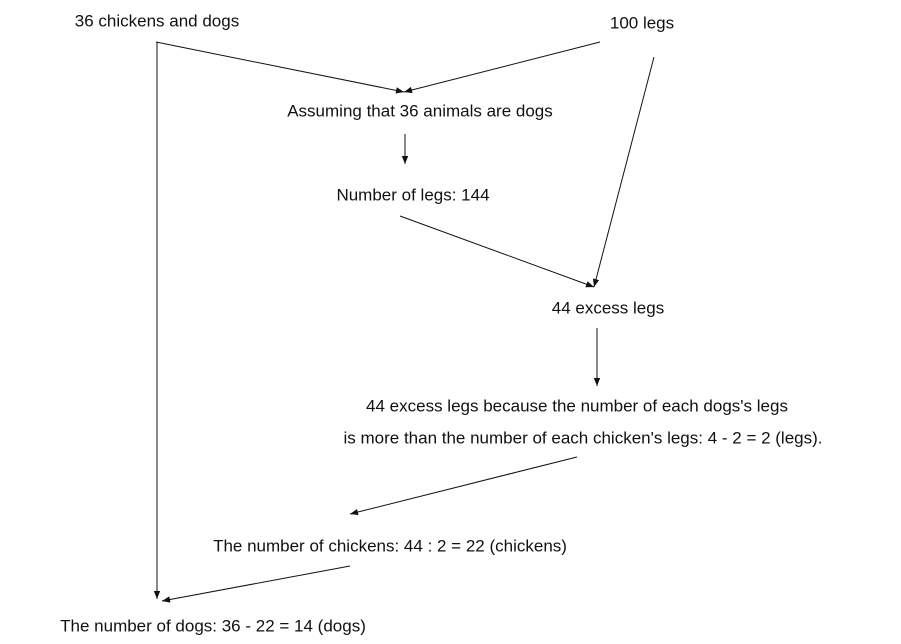  I want to click on node-label: 44 excess legs, so click(608, 307).